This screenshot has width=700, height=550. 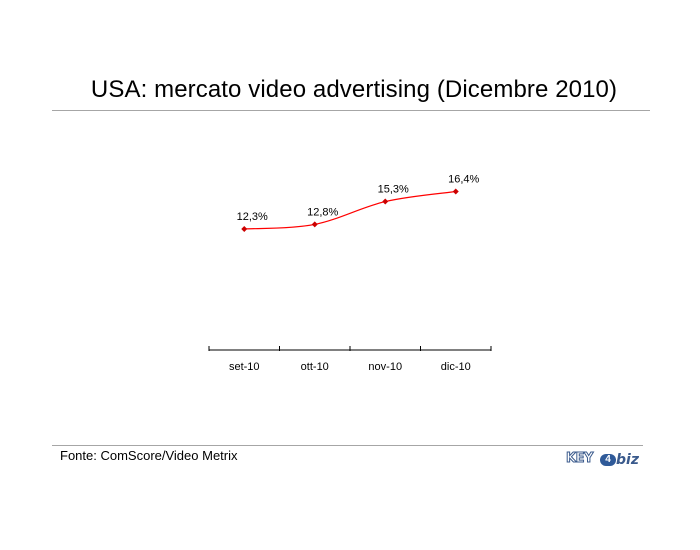 I want to click on key4biz-logo: KEY 4 biz, so click(x=604, y=462).